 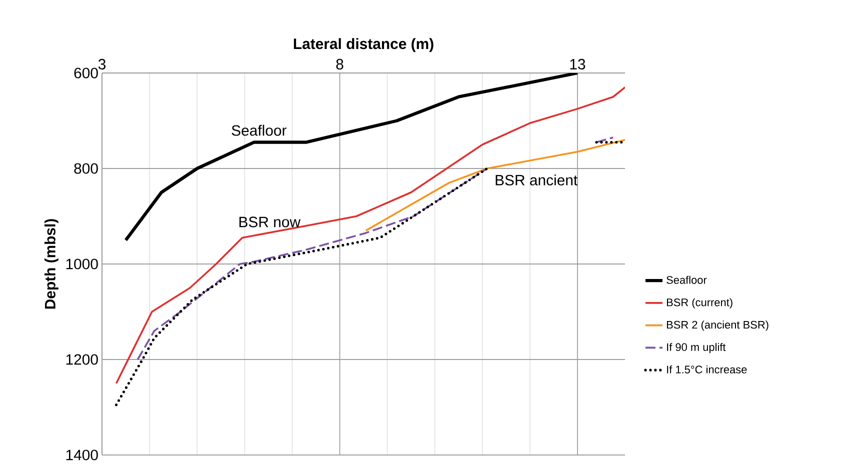 What do you see at coordinates (340, 64) in the screenshot?
I see `x-tick-label: 8` at bounding box center [340, 64].